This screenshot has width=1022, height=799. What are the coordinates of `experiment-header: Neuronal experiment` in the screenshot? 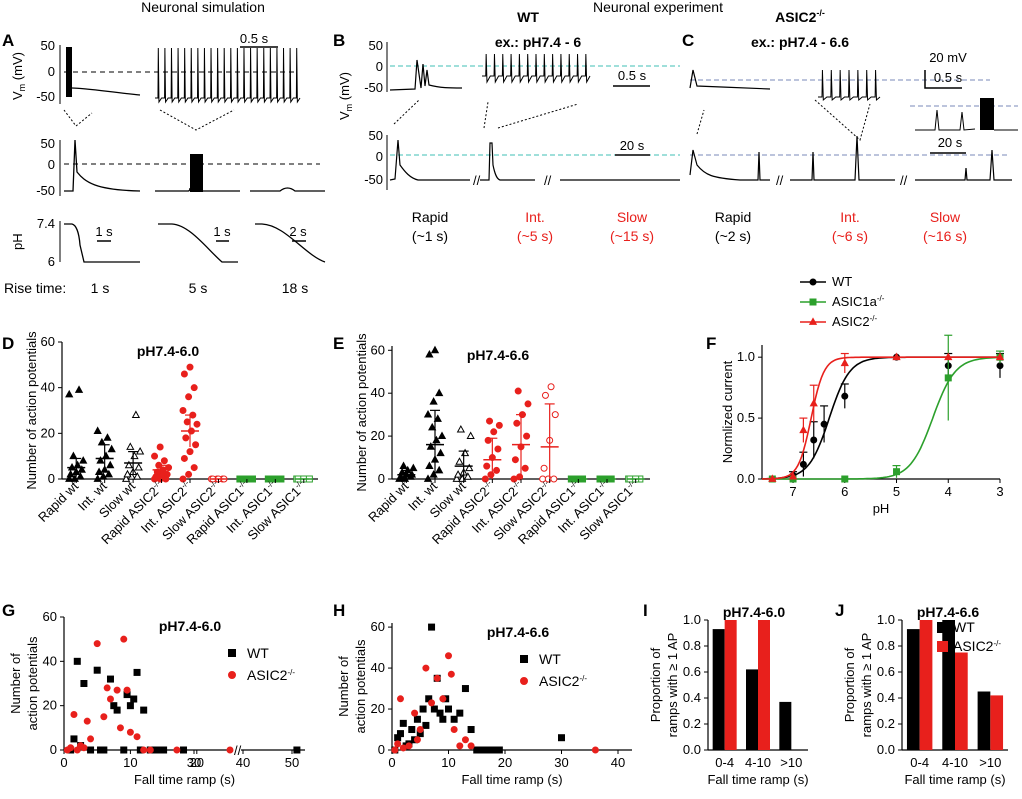 It's located at (658, 7).